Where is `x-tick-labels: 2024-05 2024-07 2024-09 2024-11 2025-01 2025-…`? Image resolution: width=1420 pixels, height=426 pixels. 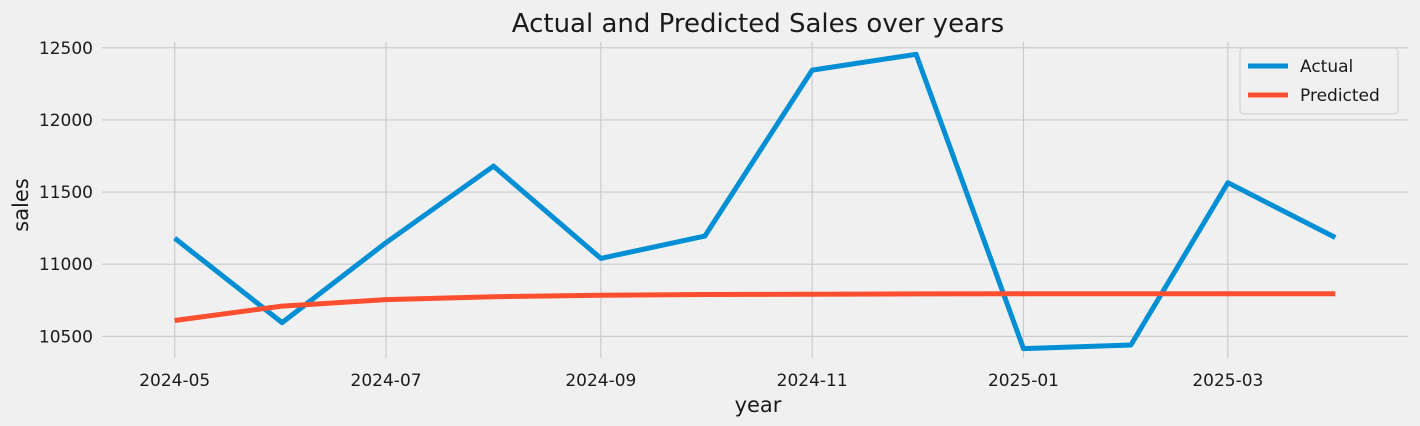
x-tick-labels: 2024-05 2024-07 2024-09 2024-11 2025-01 2025-… is located at coordinates (701, 381).